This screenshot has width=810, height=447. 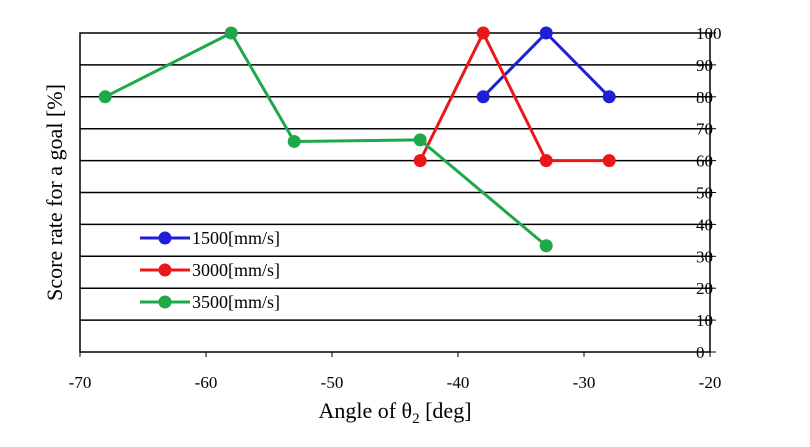 What do you see at coordinates (236, 238) in the screenshot?
I see `legend-label: 1500[mm/s]` at bounding box center [236, 238].